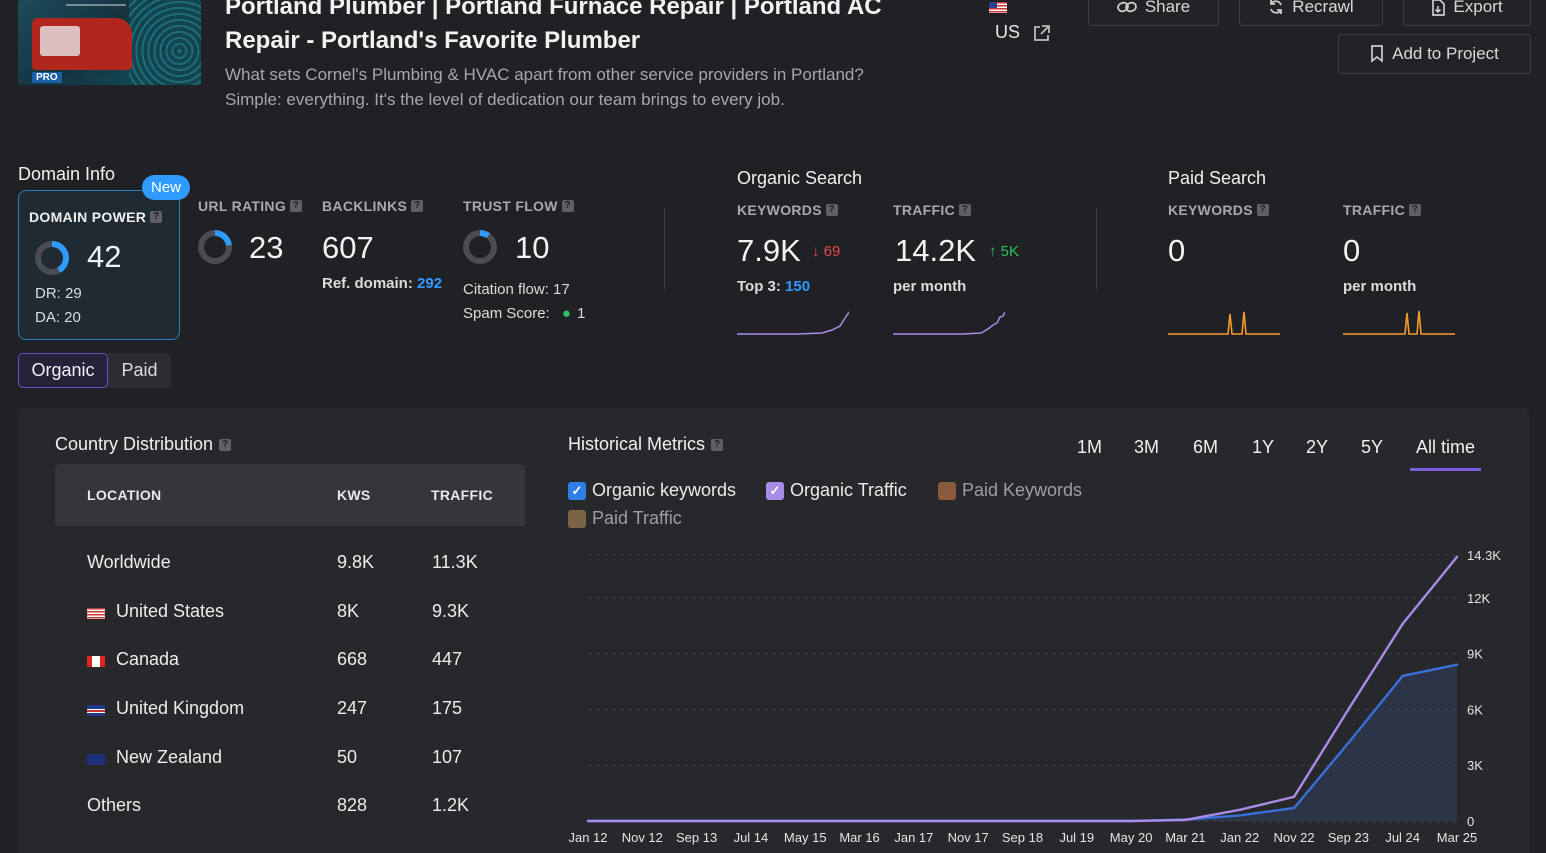 The height and width of the screenshot is (853, 1546). I want to click on legend-paid-keywords: Paid Keywords, so click(1010, 490).